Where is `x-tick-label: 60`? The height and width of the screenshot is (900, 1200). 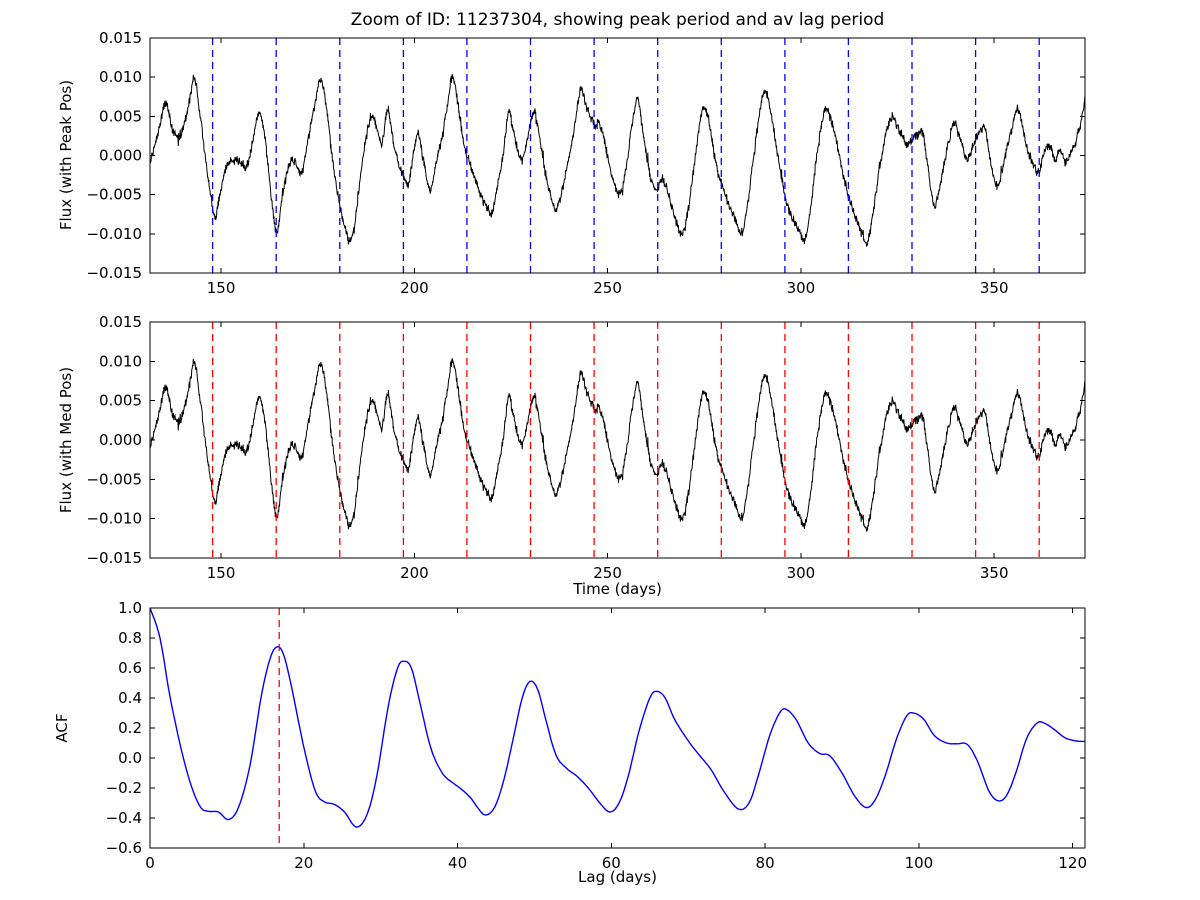 x-tick-label: 60 is located at coordinates (611, 863).